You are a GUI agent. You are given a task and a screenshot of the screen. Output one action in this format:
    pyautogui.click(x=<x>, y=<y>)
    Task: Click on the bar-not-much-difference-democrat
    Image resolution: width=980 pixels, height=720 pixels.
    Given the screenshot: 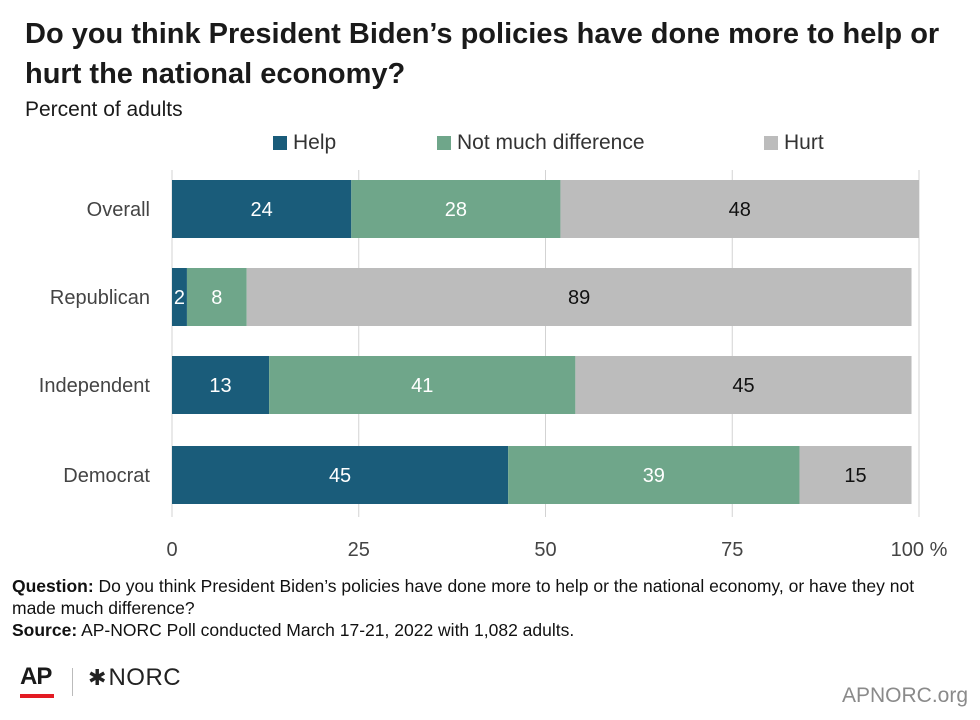 What is the action you would take?
    pyautogui.click(x=654, y=475)
    